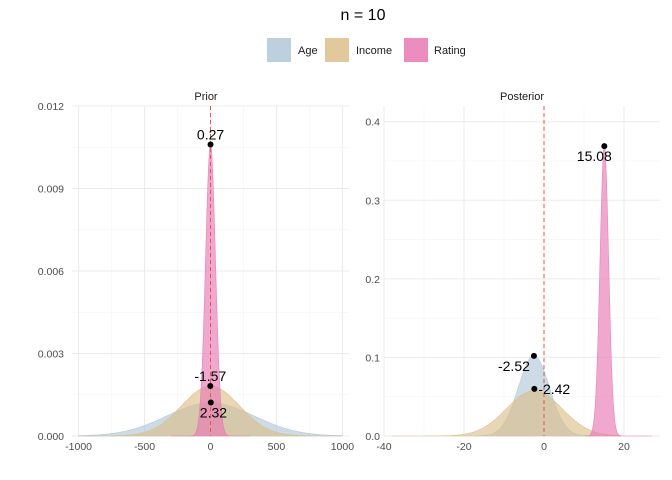 This screenshot has height=480, width=672. Describe the element at coordinates (534, 388) in the screenshot. I see `posterior-point-income` at that location.